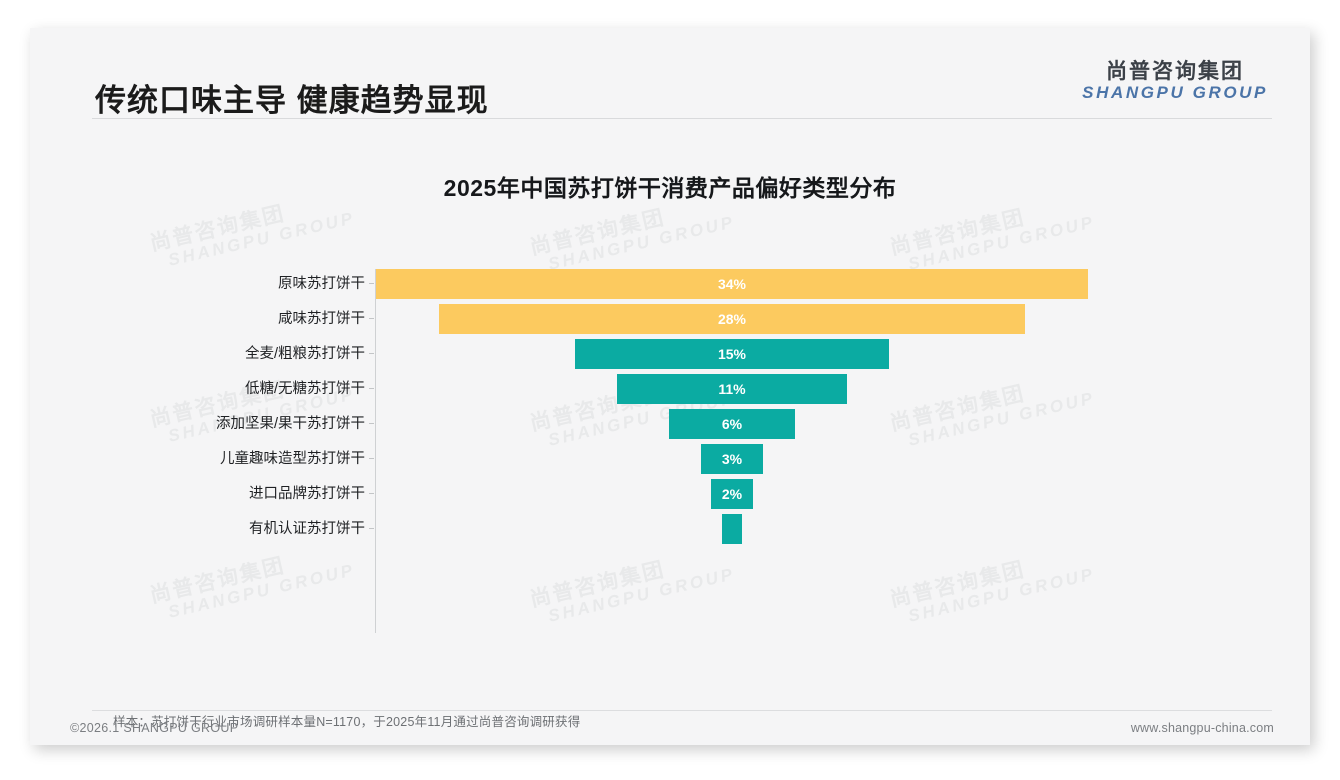 The width and height of the screenshot is (1340, 780). What do you see at coordinates (321, 319) in the screenshot?
I see `category-label: 咸味苏打饼干` at bounding box center [321, 319].